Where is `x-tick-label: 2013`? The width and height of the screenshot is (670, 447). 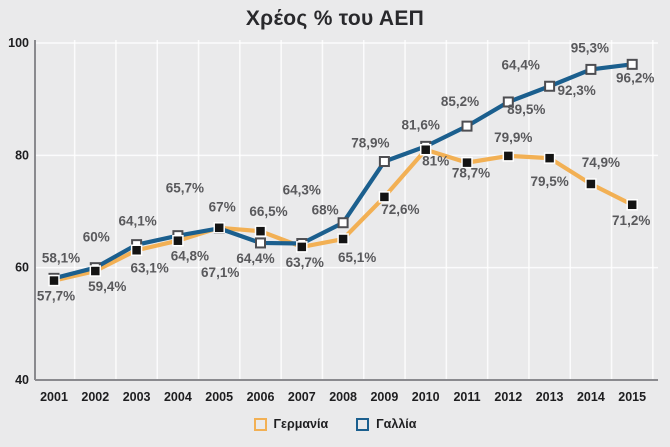 x-tick-label: 2013 is located at coordinates (550, 397).